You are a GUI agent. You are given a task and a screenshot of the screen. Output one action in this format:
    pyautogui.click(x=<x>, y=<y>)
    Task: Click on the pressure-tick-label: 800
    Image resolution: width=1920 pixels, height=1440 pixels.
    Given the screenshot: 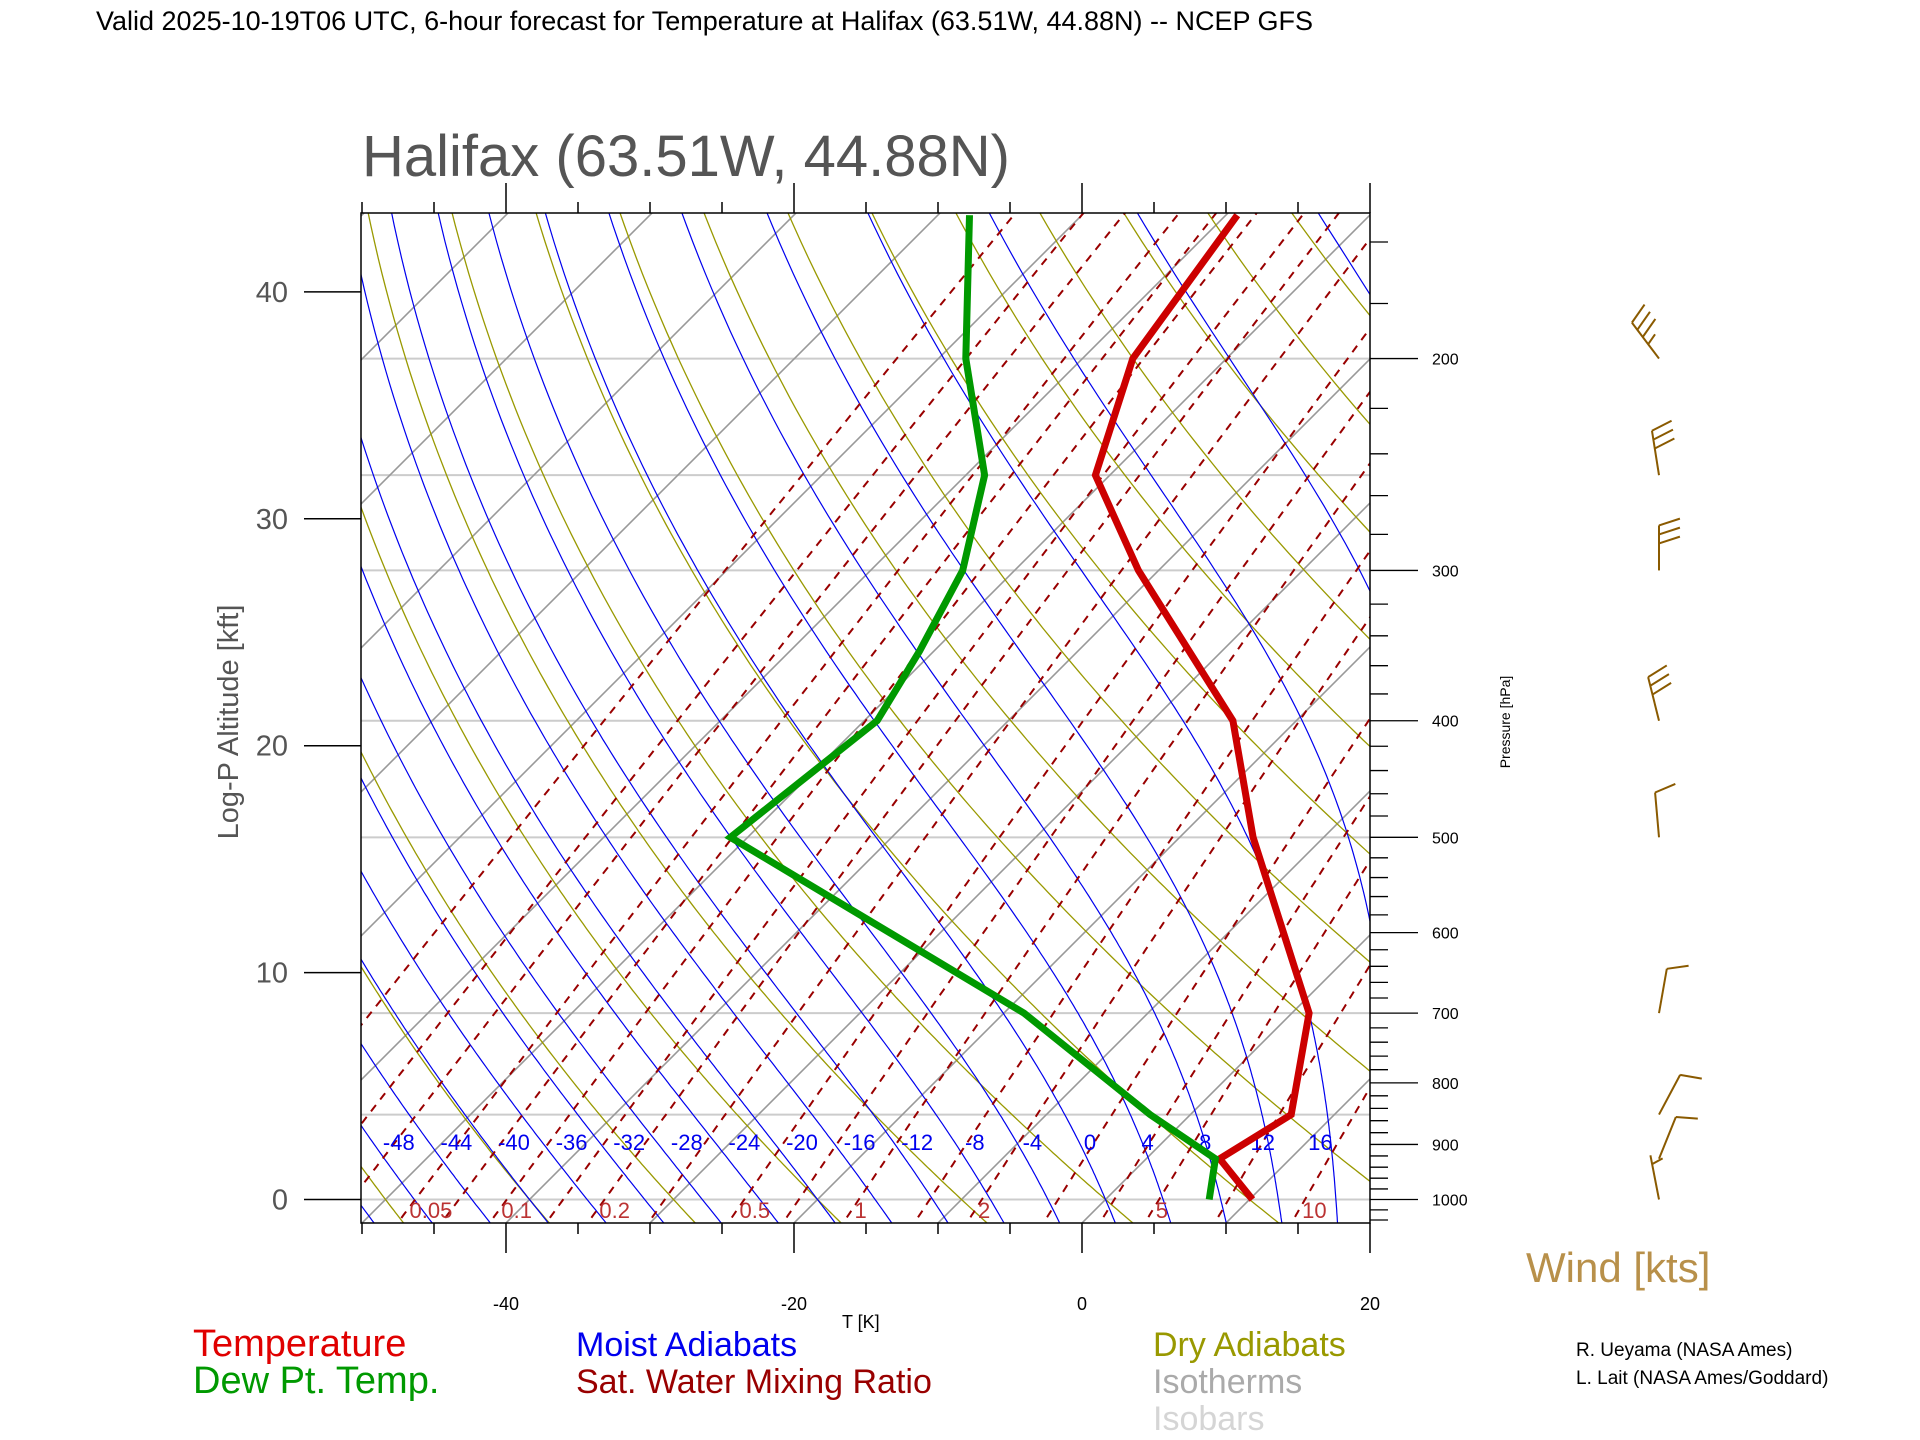 What is the action you would take?
    pyautogui.click(x=1445, y=1084)
    